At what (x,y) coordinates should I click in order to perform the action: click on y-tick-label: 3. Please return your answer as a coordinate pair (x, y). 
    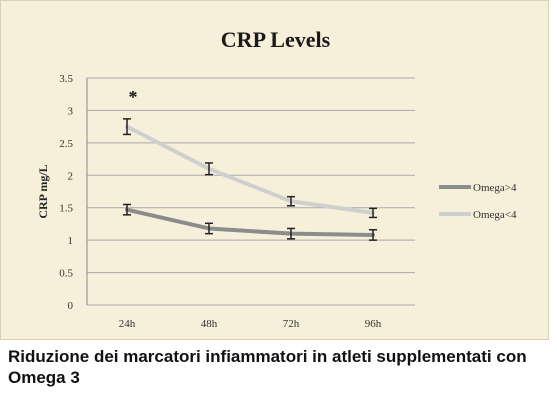
    Looking at the image, I should click on (71, 111).